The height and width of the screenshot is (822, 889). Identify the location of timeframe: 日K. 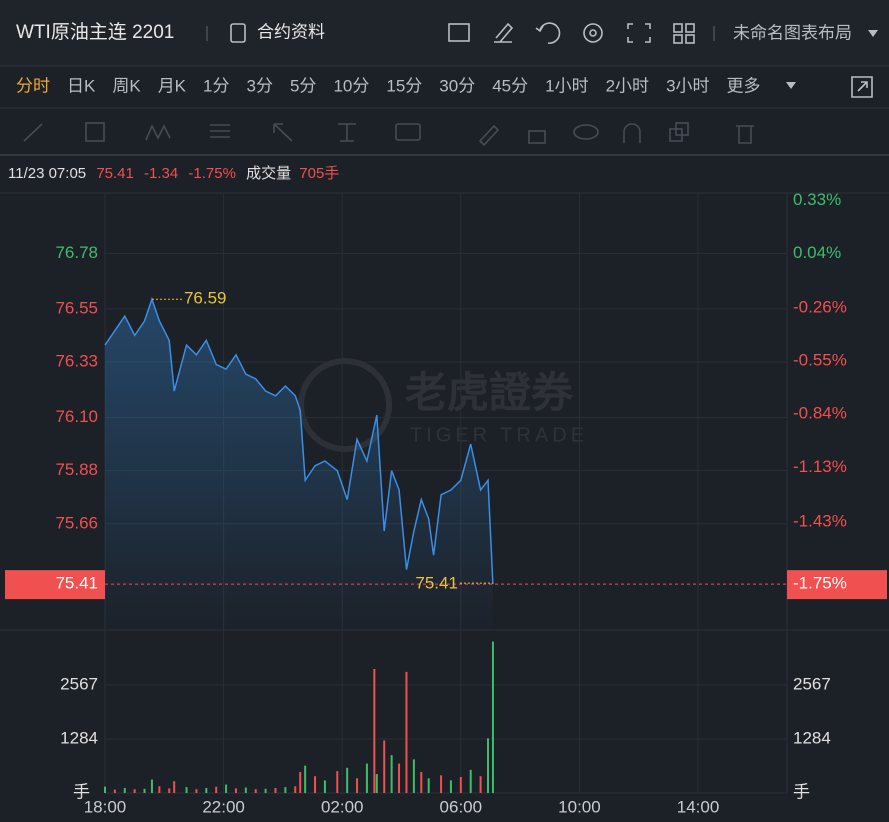
(81, 85).